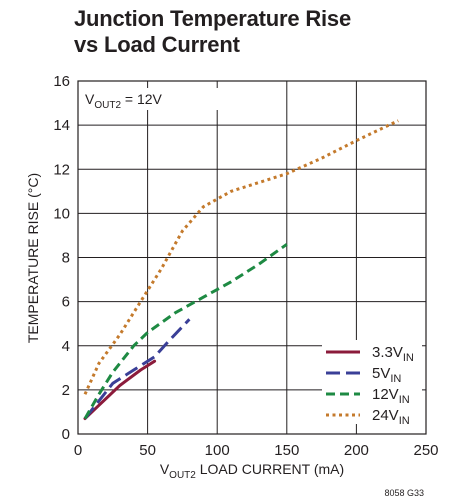  I want to click on x-tick-label: 0, so click(78, 450).